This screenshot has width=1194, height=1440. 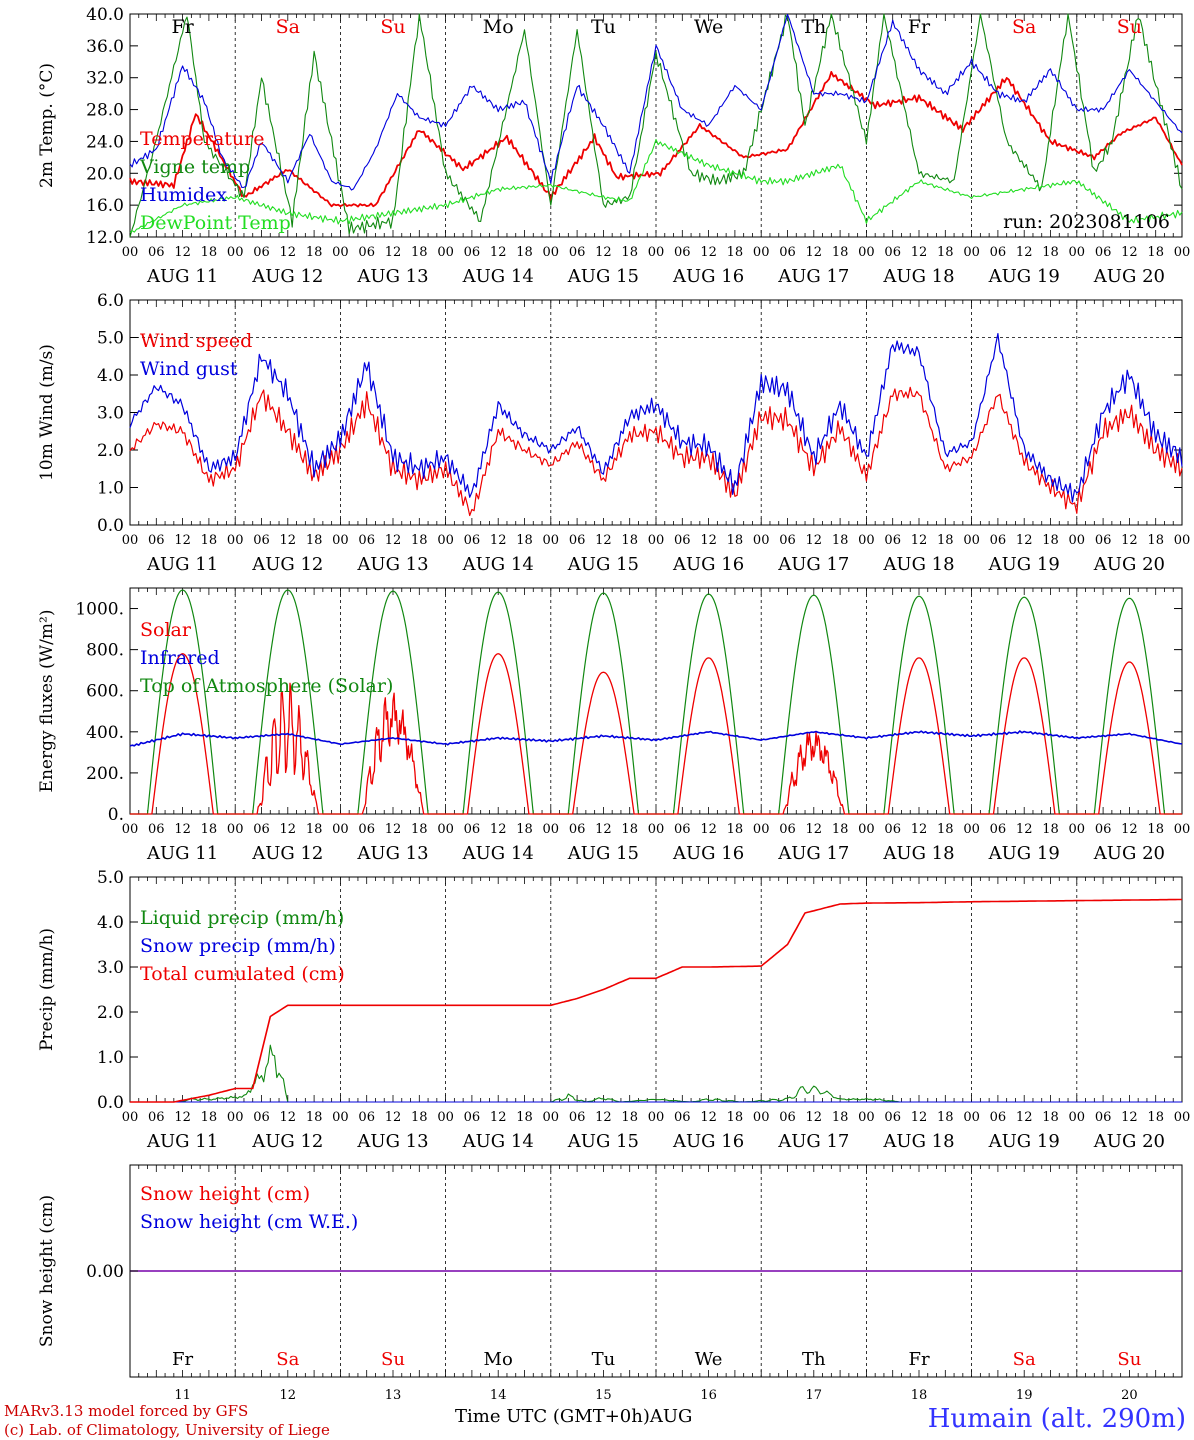 I want to click on credit-model: MARv3.13 model forced by GFS, so click(x=126, y=1411).